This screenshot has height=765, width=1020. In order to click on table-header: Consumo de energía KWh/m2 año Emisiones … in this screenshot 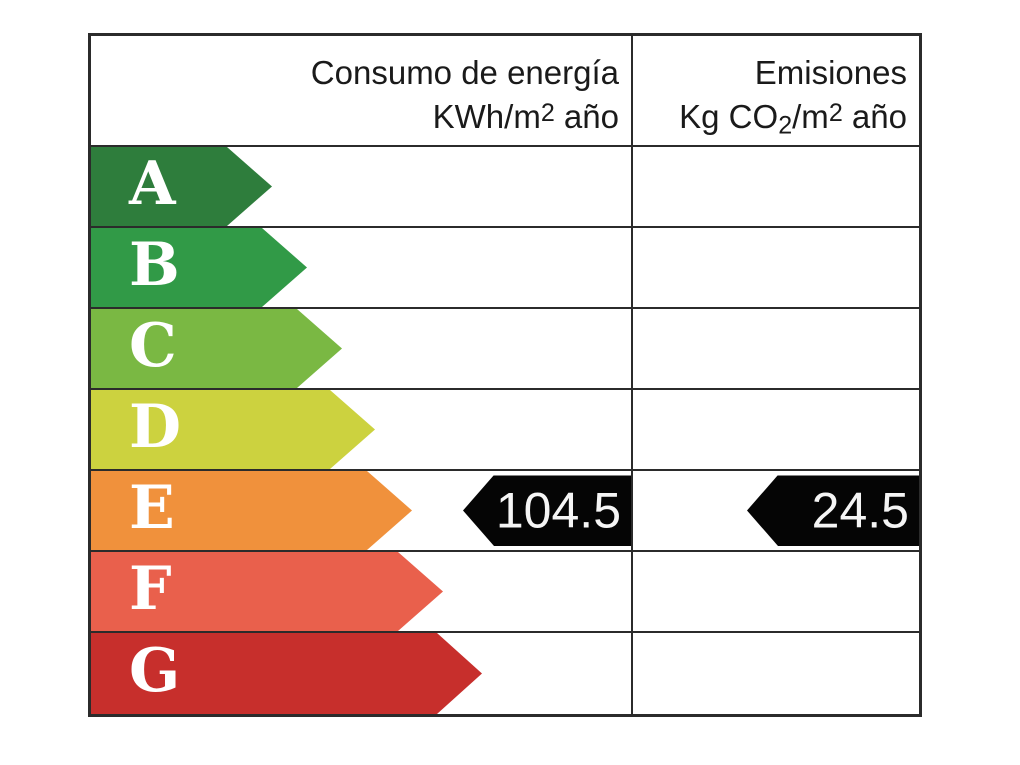, I will do `click(505, 91)`.